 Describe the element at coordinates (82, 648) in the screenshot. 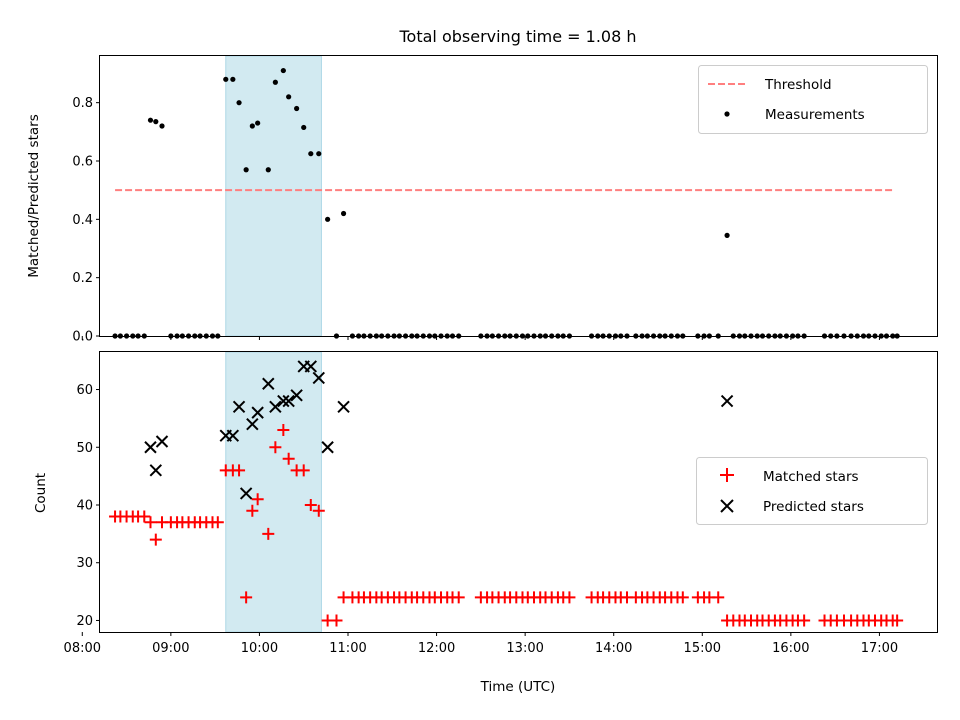

I see `x-tick-label: 08:00` at that location.